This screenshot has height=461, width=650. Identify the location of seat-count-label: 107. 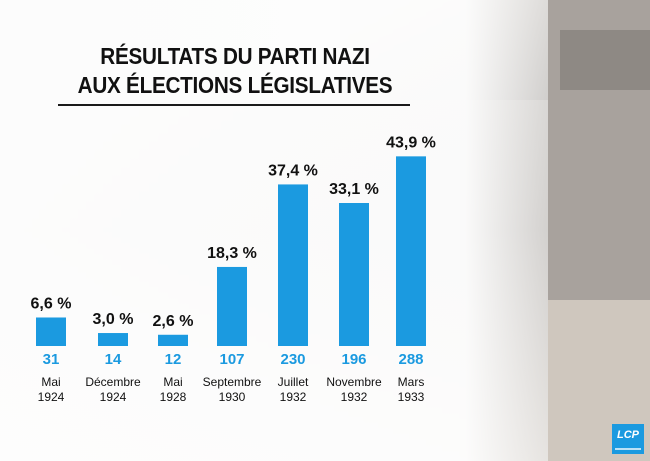
(231, 359).